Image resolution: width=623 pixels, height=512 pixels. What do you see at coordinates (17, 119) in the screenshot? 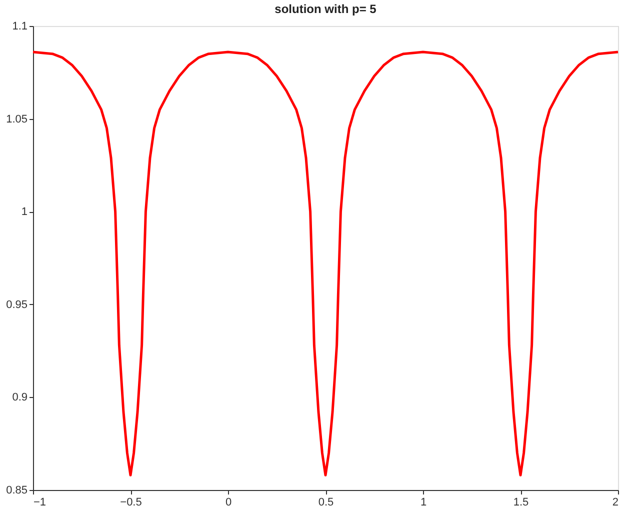
I see `y-tick-label: 1.05` at bounding box center [17, 119].